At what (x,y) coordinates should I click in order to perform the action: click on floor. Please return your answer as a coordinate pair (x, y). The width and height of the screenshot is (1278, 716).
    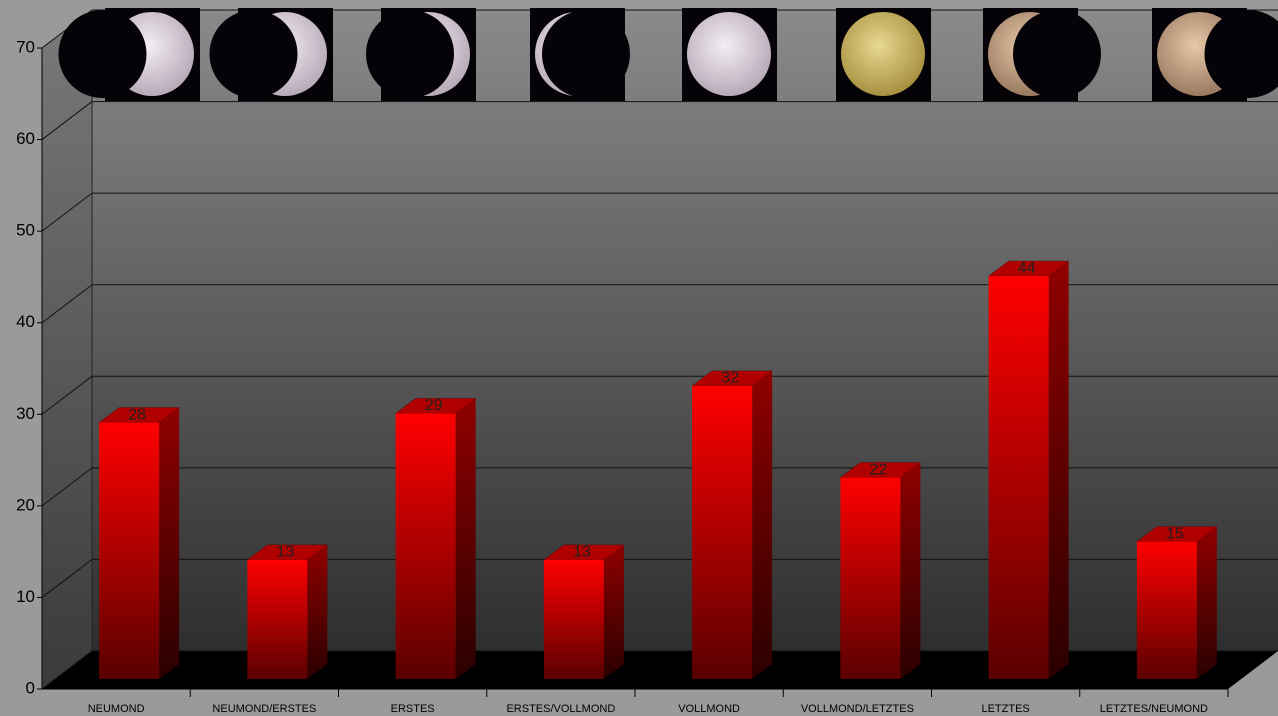
    Looking at the image, I should click on (660, 670).